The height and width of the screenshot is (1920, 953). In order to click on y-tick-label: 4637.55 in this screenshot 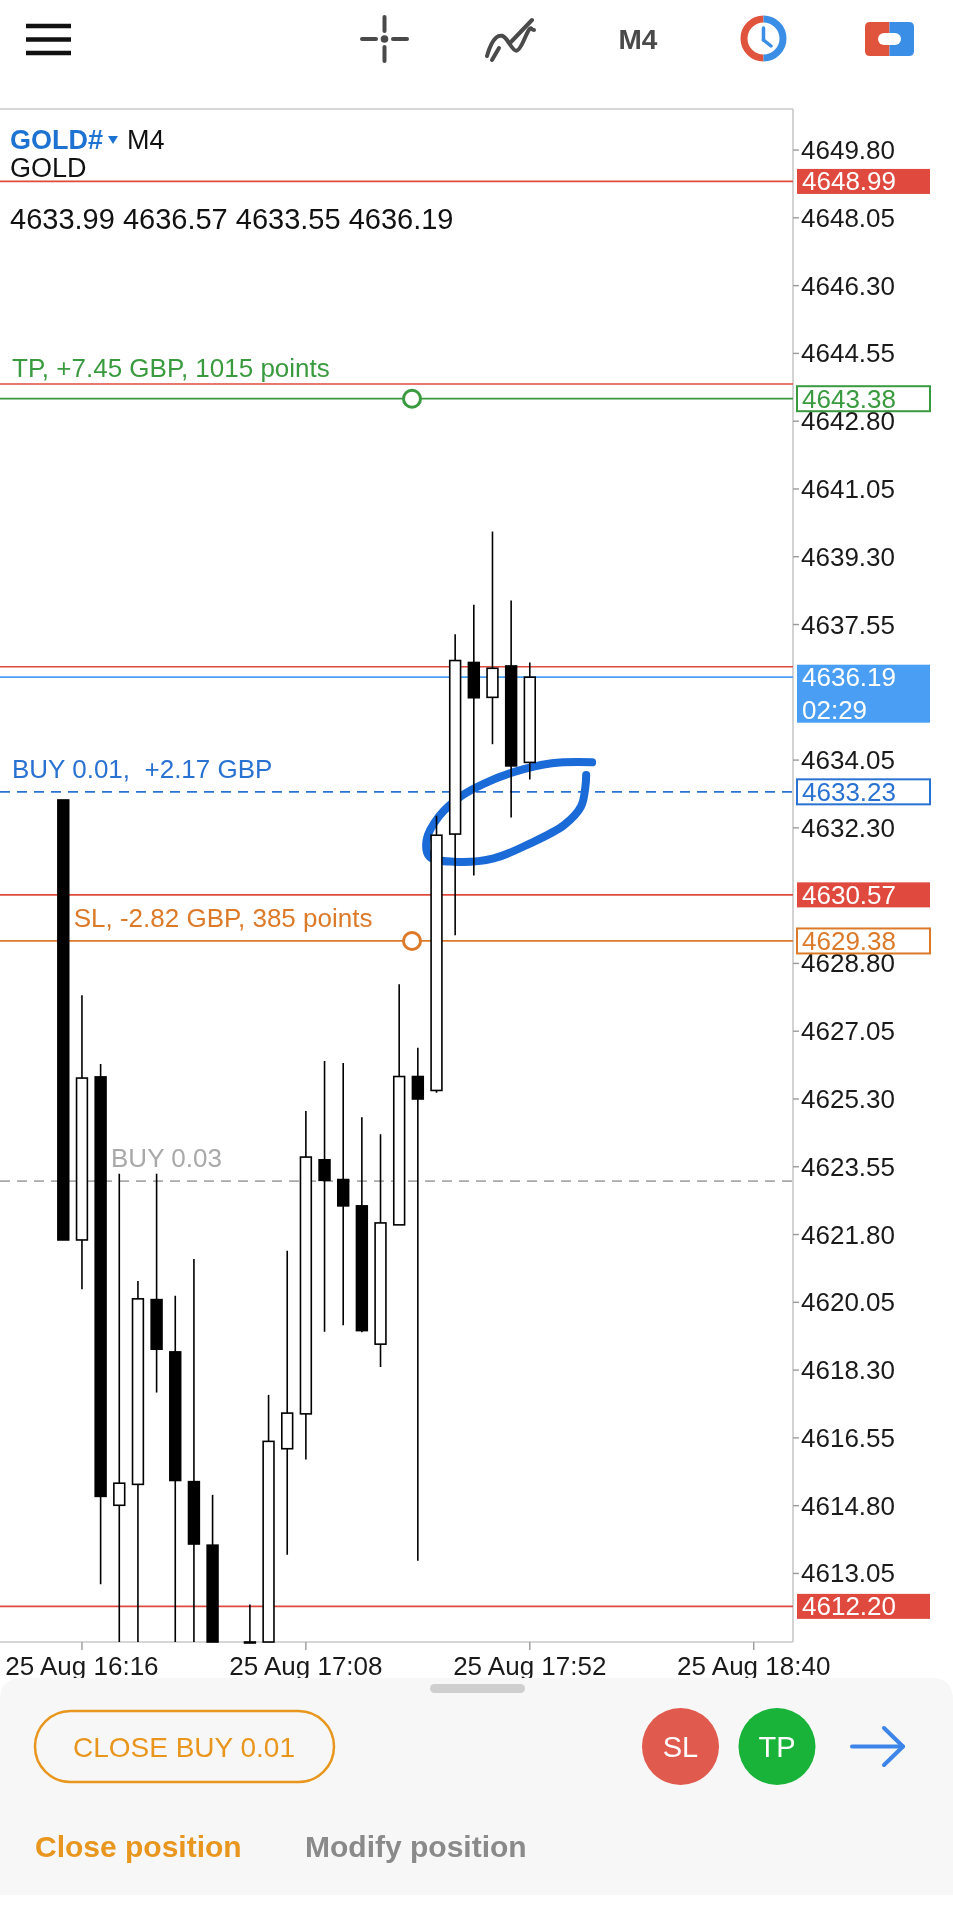, I will do `click(848, 624)`.